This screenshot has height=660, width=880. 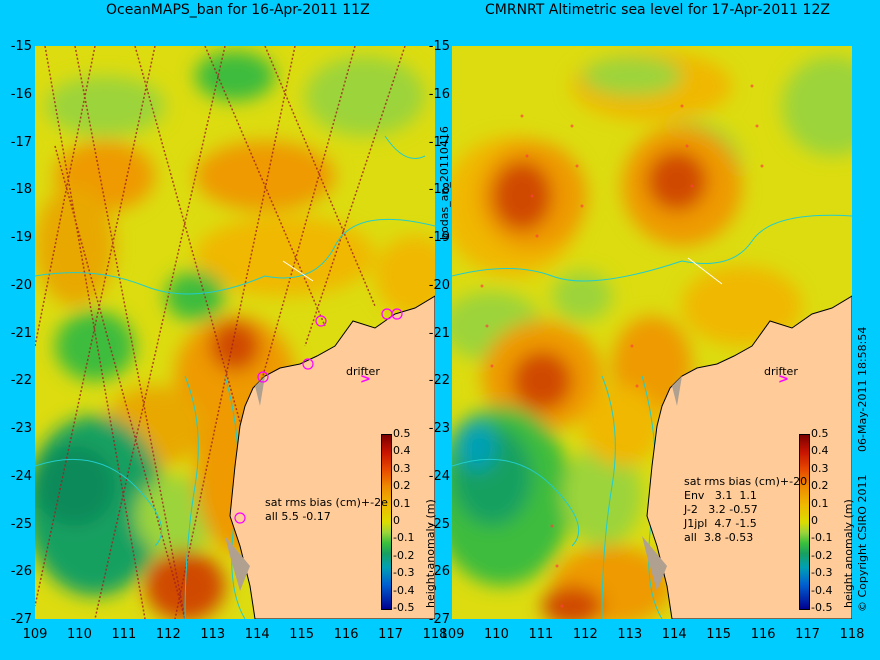 What do you see at coordinates (674, 634) in the screenshot?
I see `right-x-tick: 114` at bounding box center [674, 634].